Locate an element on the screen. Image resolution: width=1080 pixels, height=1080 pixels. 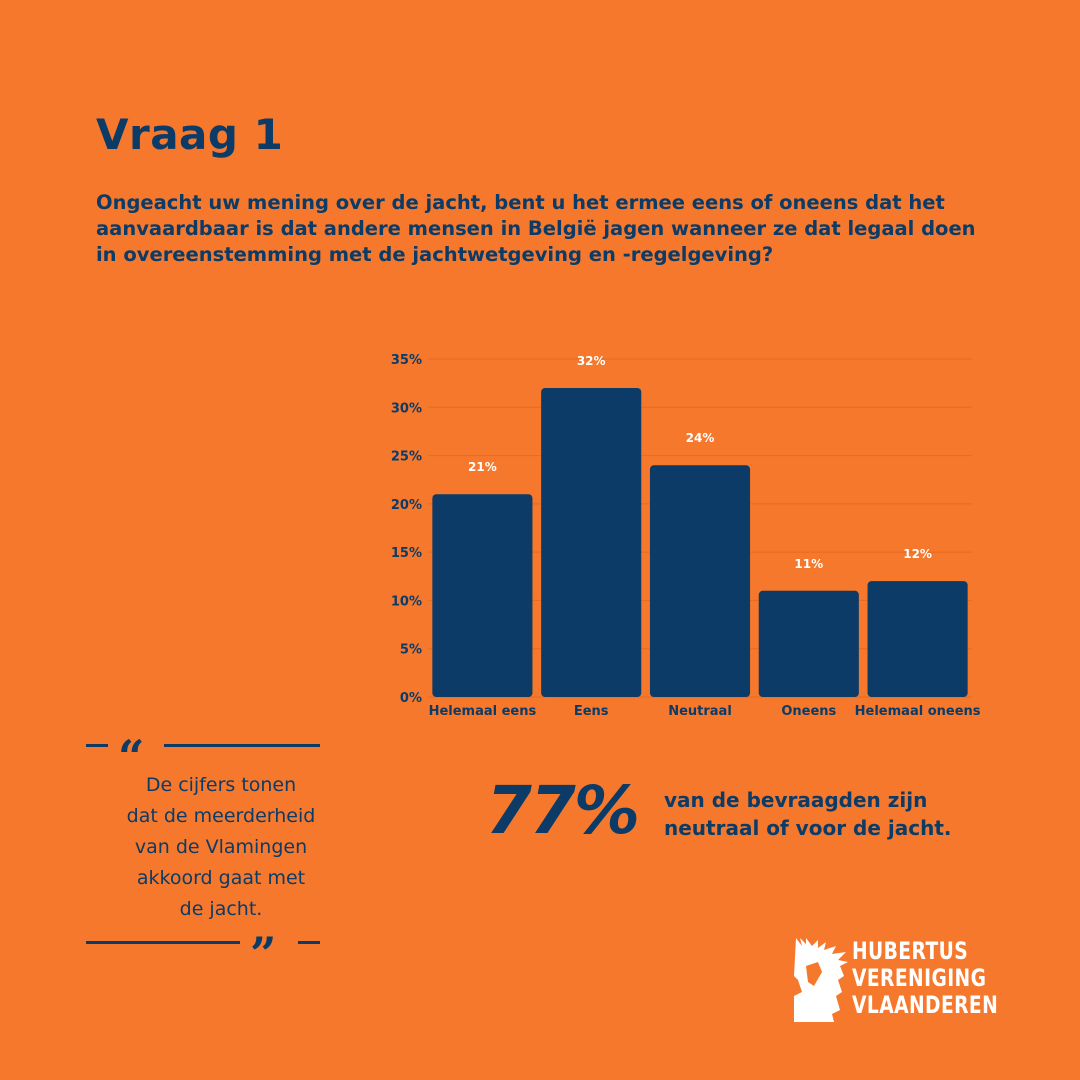
data-label: 11% is located at coordinates (808, 564).